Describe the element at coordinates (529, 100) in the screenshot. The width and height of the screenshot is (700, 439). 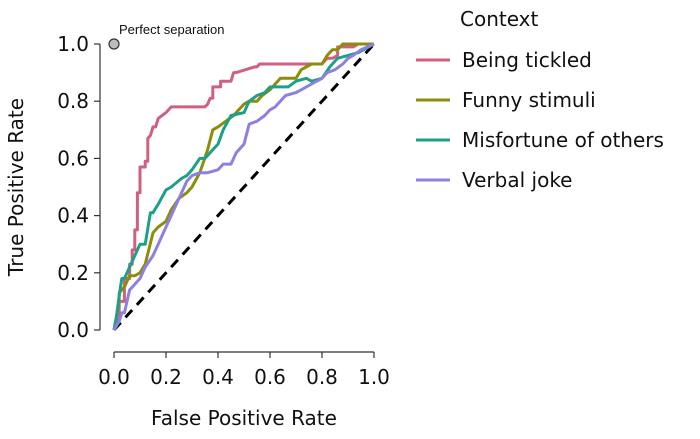
I see `legend-label-funny-stimuli: Funny stimuli` at that location.